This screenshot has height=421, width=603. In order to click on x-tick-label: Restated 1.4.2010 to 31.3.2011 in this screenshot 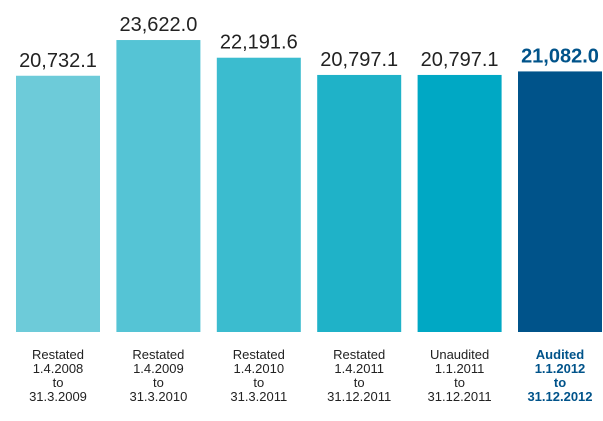, I will do `click(259, 375)`.